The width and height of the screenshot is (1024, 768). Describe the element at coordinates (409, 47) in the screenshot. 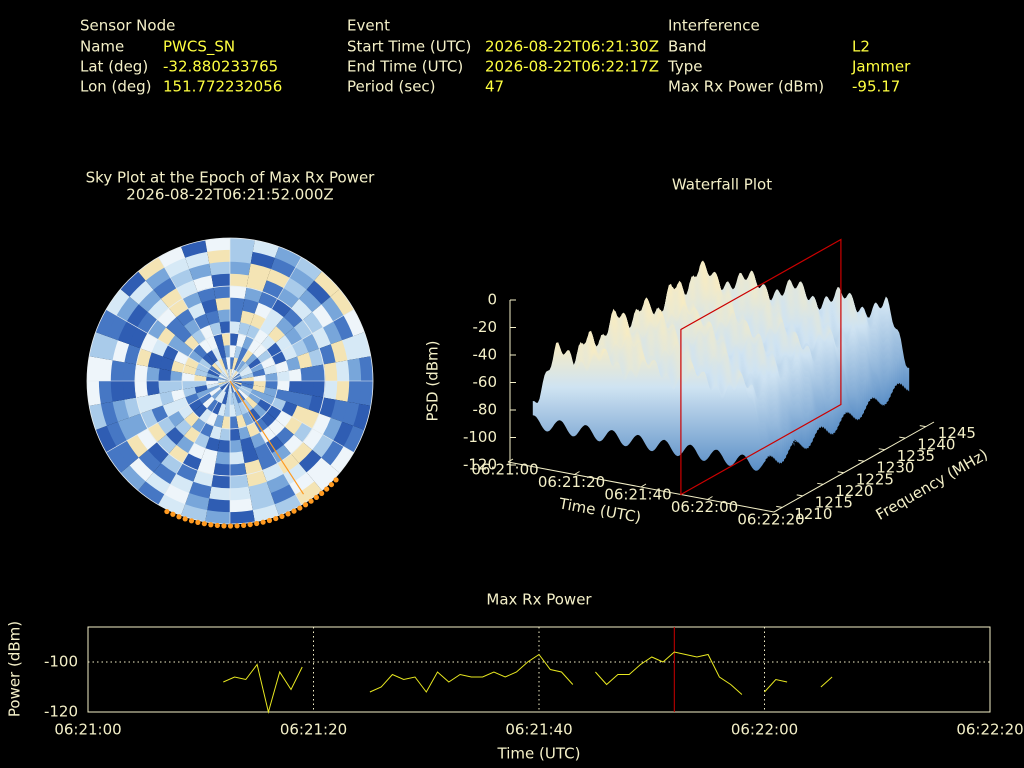

I see `field-label: Start Time (UTC)` at that location.